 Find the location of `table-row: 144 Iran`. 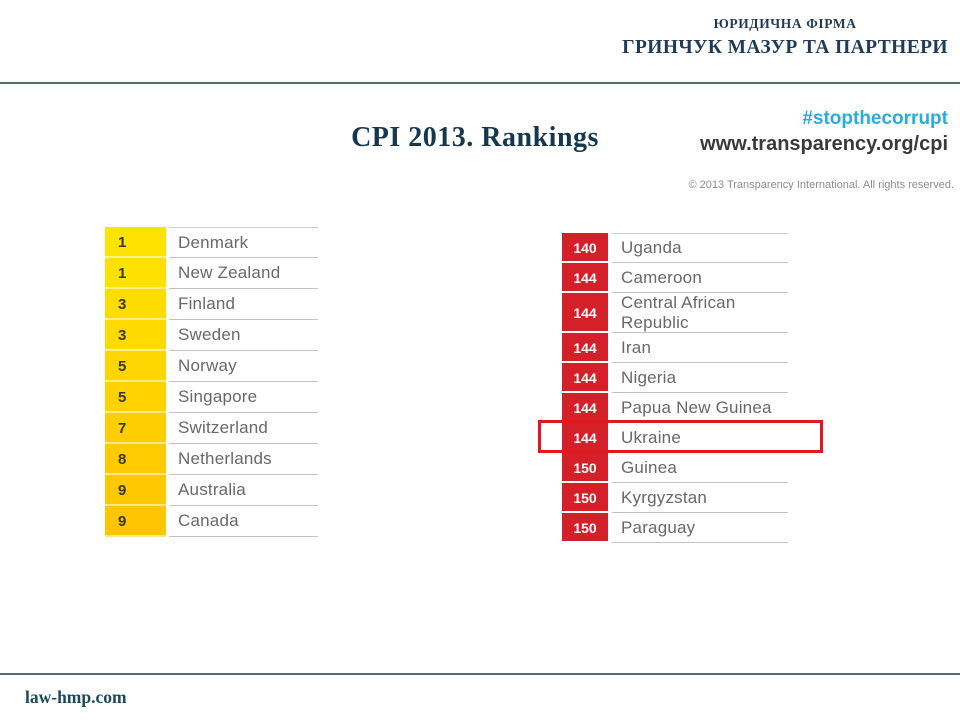

table-row: 144 Iran is located at coordinates (675, 348).